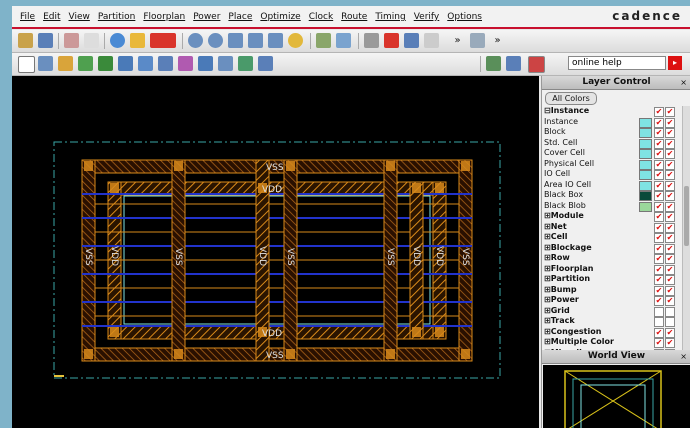 The width and height of the screenshot is (690, 428). I want to click on menu-edit: Edit, so click(52, 17).